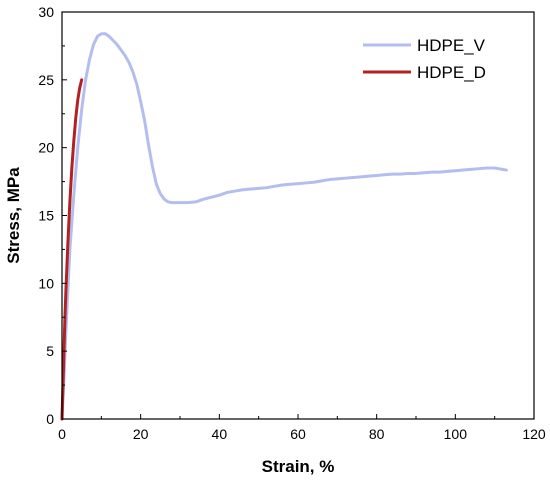  I want to click on x-axis-title: Strain, %, so click(298, 466).